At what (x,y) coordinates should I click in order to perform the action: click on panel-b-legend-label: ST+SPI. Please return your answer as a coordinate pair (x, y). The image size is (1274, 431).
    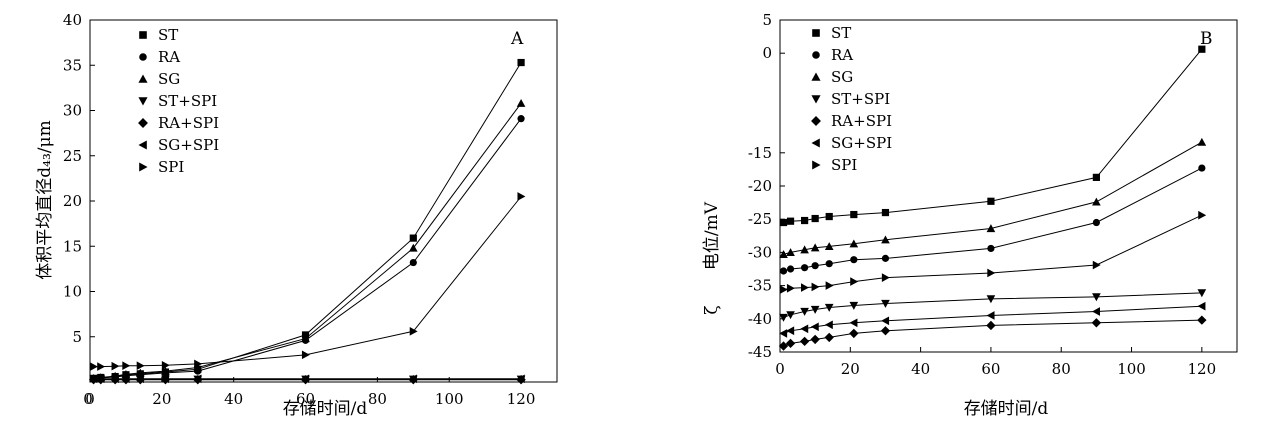
    Looking at the image, I should click on (860, 99).